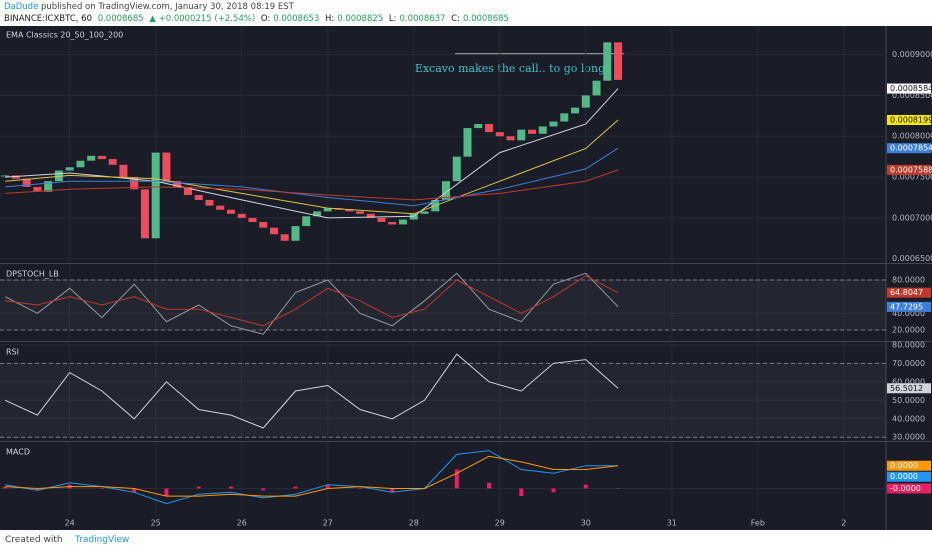 The width and height of the screenshot is (932, 550). What do you see at coordinates (908, 280) in the screenshot?
I see `y-tick-label: 80.0000` at bounding box center [908, 280].